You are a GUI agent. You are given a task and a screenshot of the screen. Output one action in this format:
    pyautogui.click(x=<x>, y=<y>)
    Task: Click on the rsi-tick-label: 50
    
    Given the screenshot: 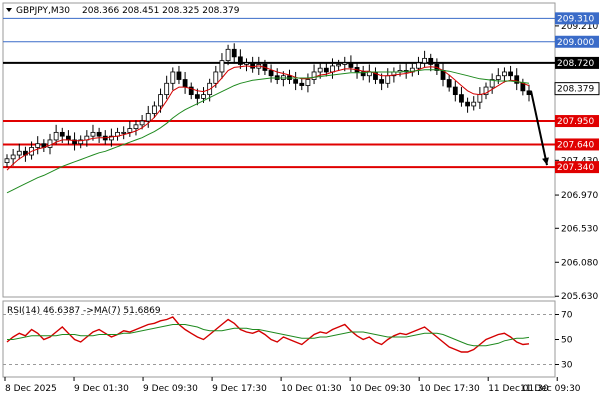 What is the action you would take?
    pyautogui.click(x=567, y=341)
    